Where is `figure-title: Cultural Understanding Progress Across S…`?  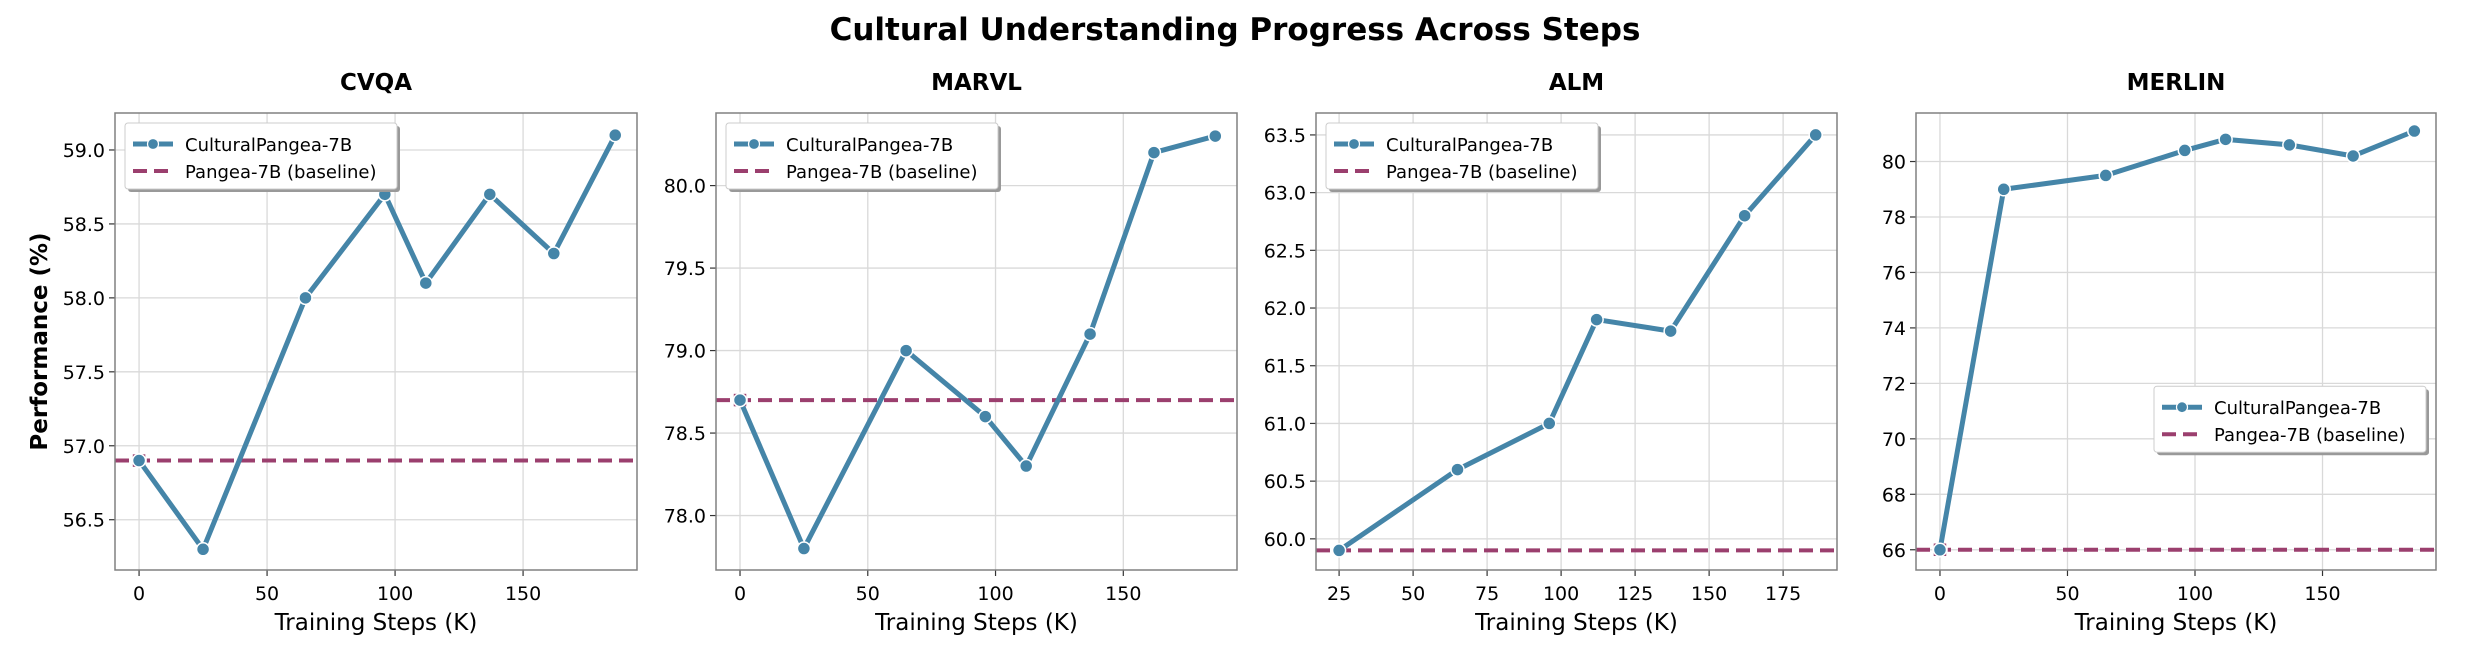 figure-title: Cultural Understanding Progress Across S… is located at coordinates (1235, 30).